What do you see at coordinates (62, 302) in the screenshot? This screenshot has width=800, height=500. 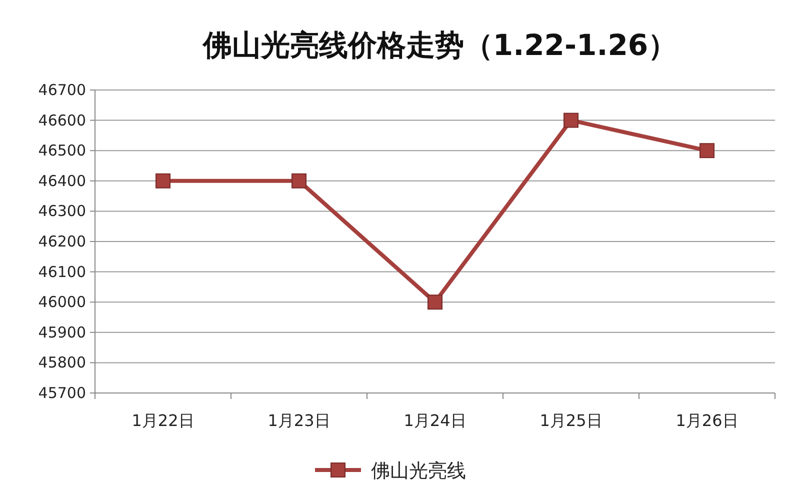 I see `y-tick-label: 46000` at bounding box center [62, 302].